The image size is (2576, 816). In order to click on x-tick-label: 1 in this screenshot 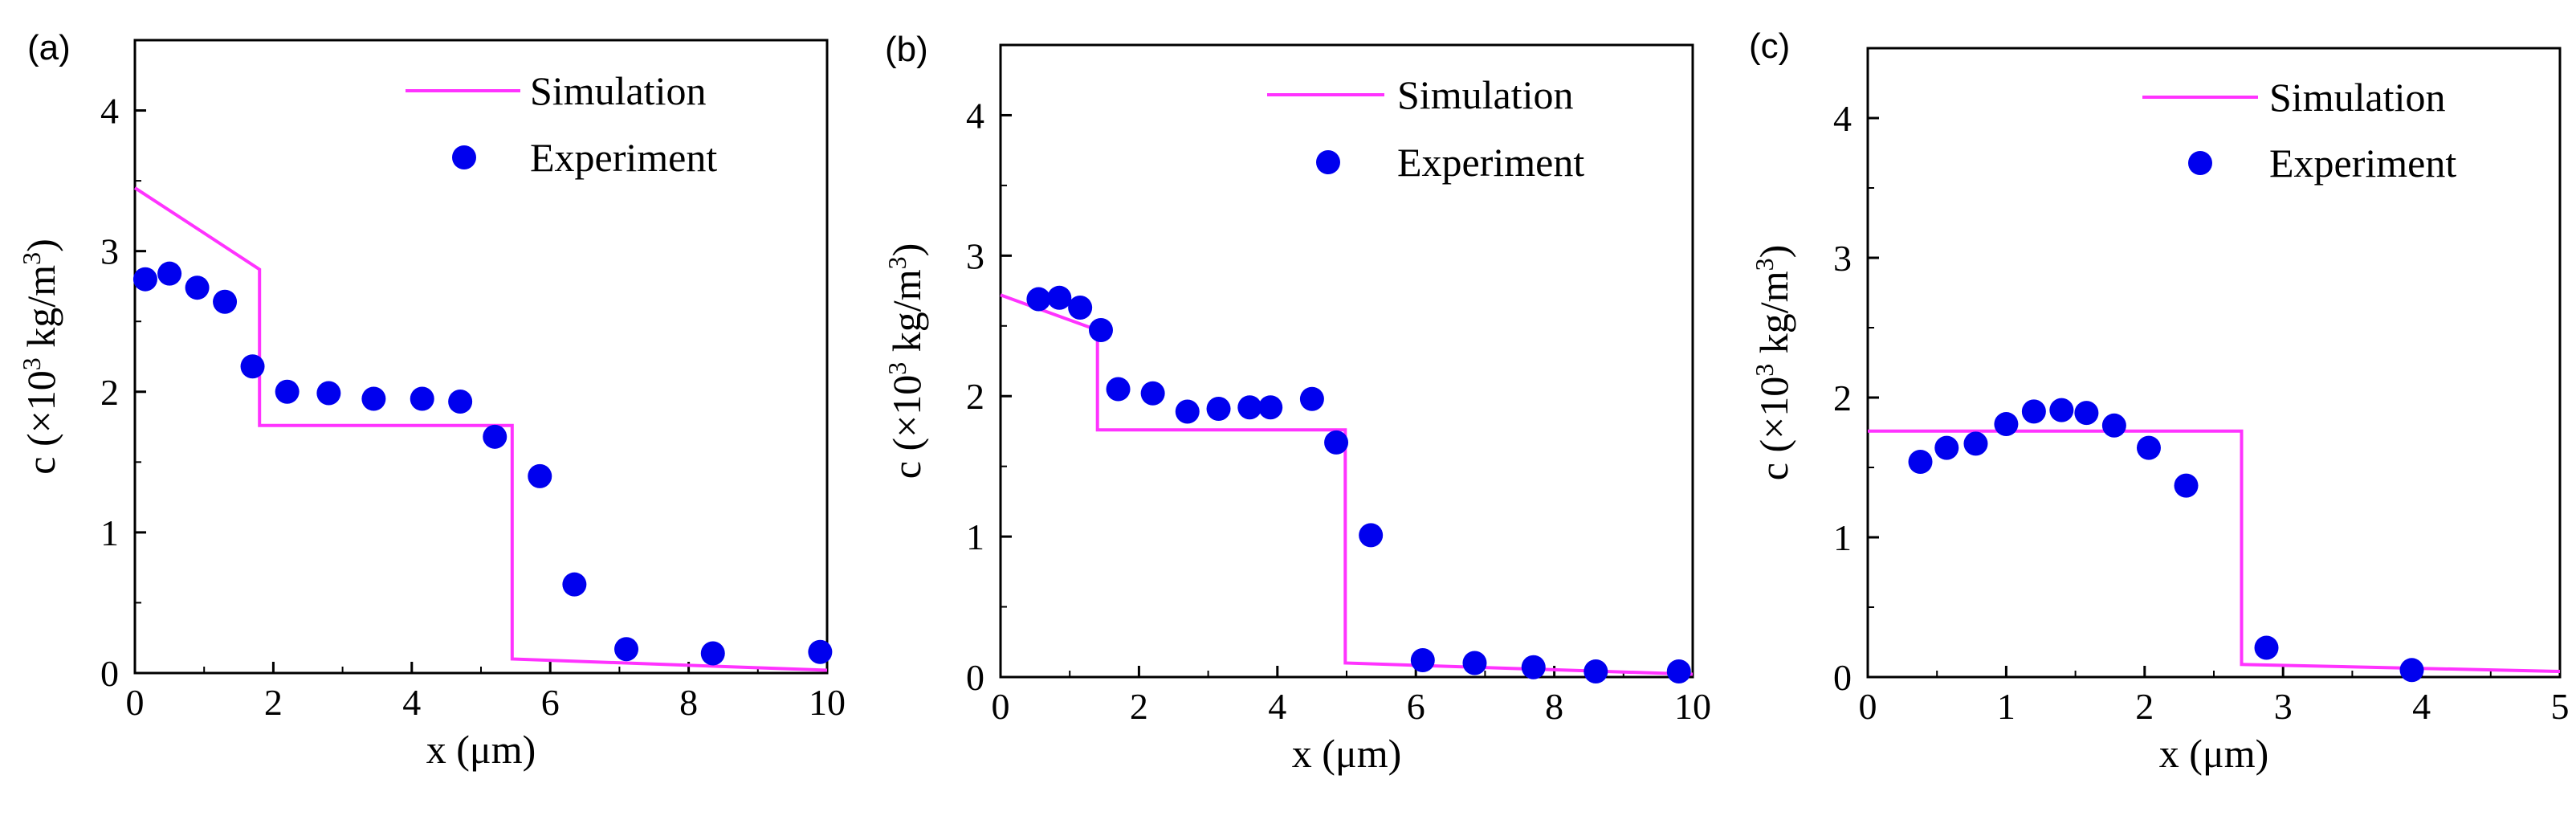, I will do `click(2006, 706)`.